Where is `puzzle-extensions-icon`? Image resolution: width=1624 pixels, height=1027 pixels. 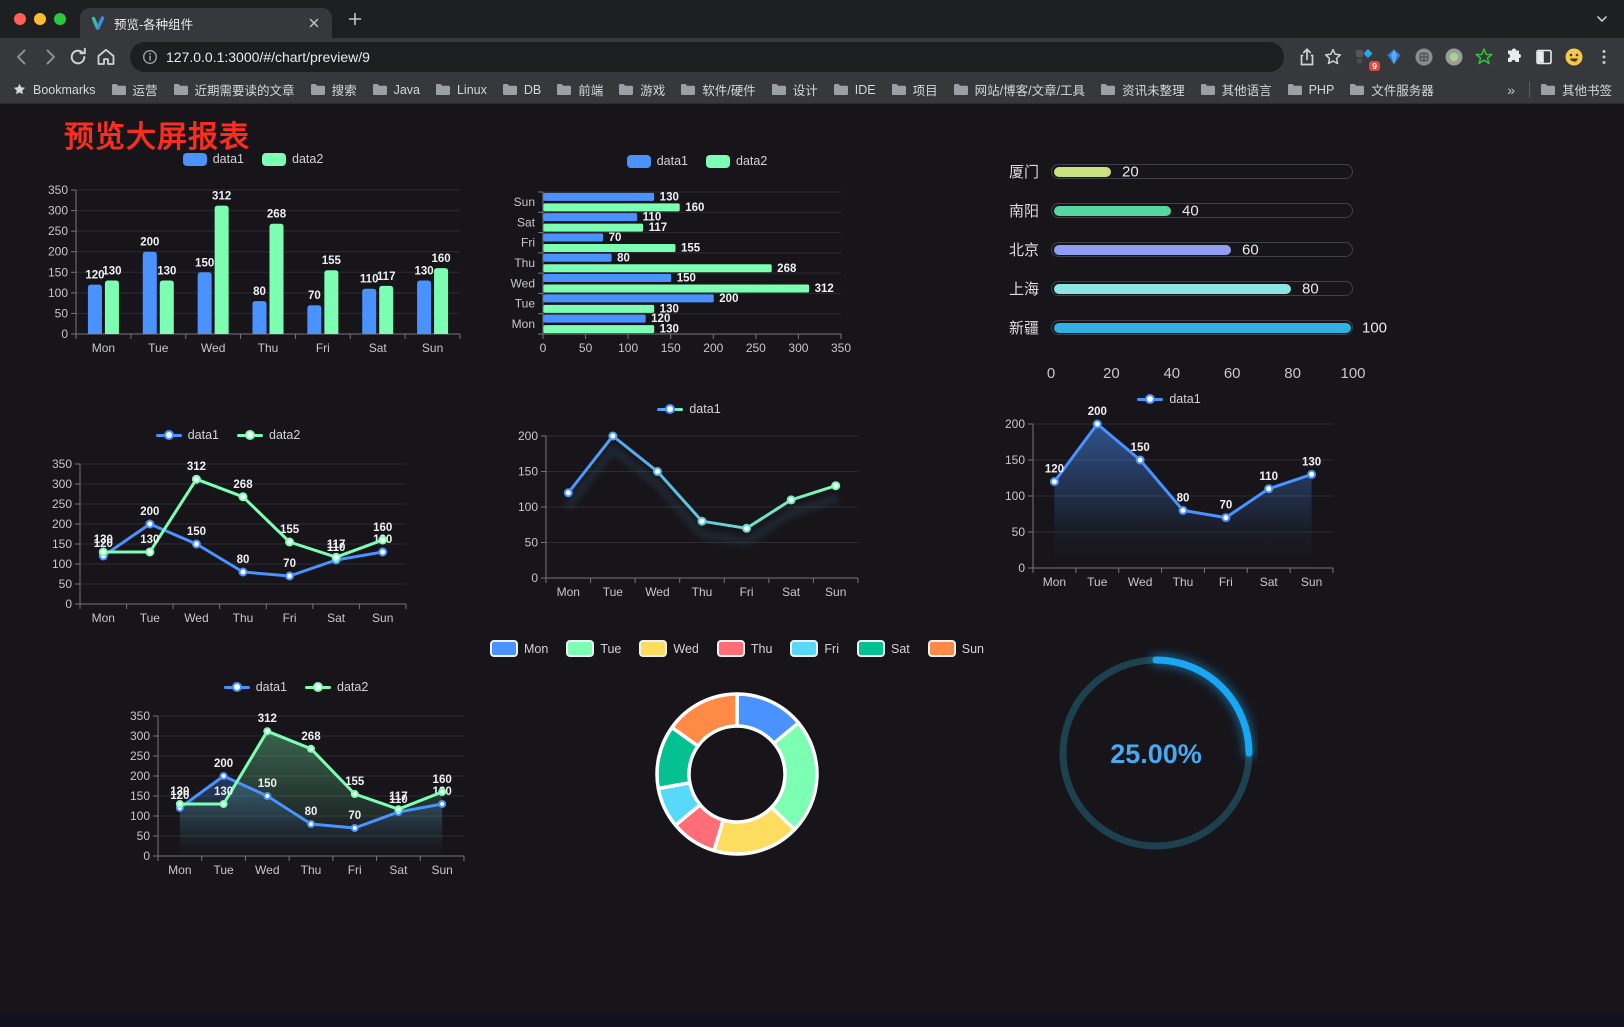
puzzle-extensions-icon is located at coordinates (1514, 57).